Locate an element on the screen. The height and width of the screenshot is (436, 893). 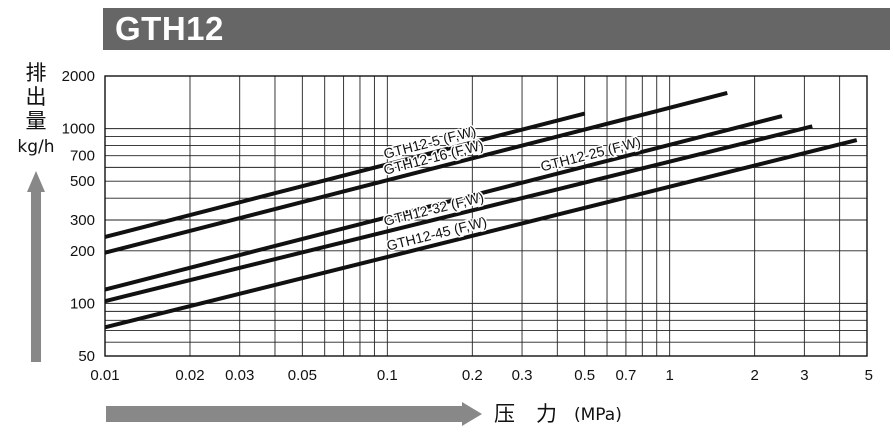
y-axis-label-char: 出 is located at coordinates (36, 97).